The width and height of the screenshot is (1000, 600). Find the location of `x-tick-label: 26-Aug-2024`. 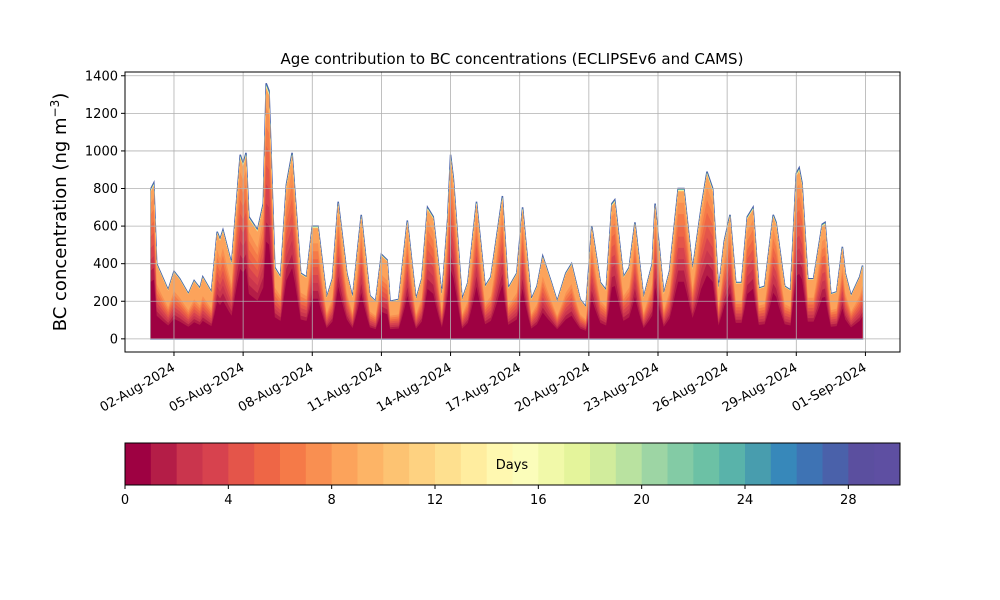

x-tick-label: 26-Aug-2024 is located at coordinates (691, 387).